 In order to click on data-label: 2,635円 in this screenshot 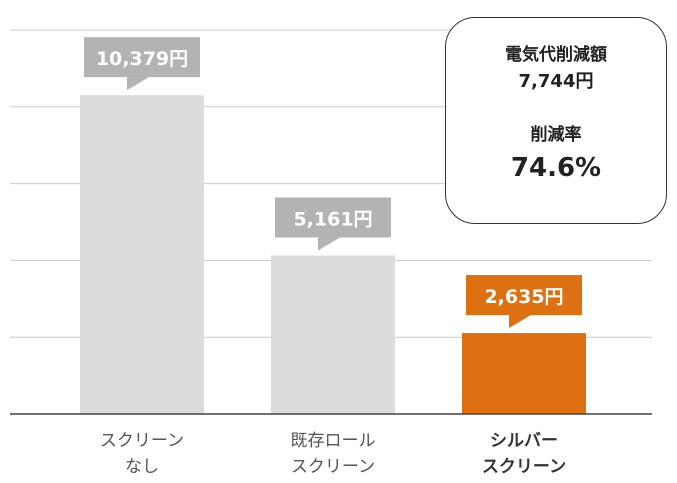, I will do `click(523, 297)`.